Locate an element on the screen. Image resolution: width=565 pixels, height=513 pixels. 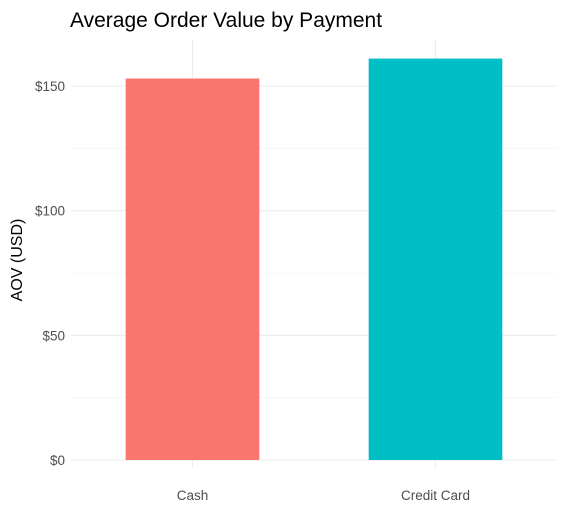
y-tick-label: $150 is located at coordinates (50, 86).